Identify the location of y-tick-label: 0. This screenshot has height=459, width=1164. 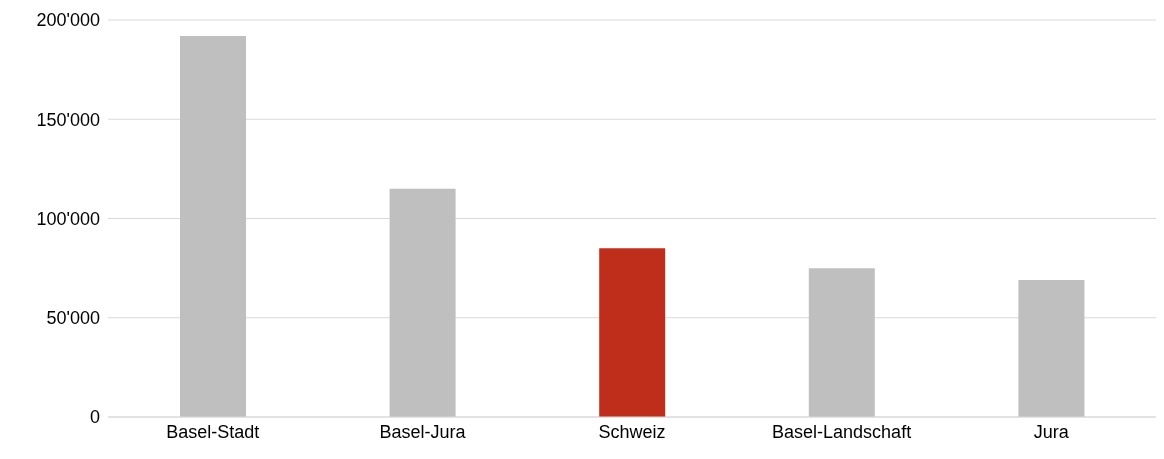
(94, 417).